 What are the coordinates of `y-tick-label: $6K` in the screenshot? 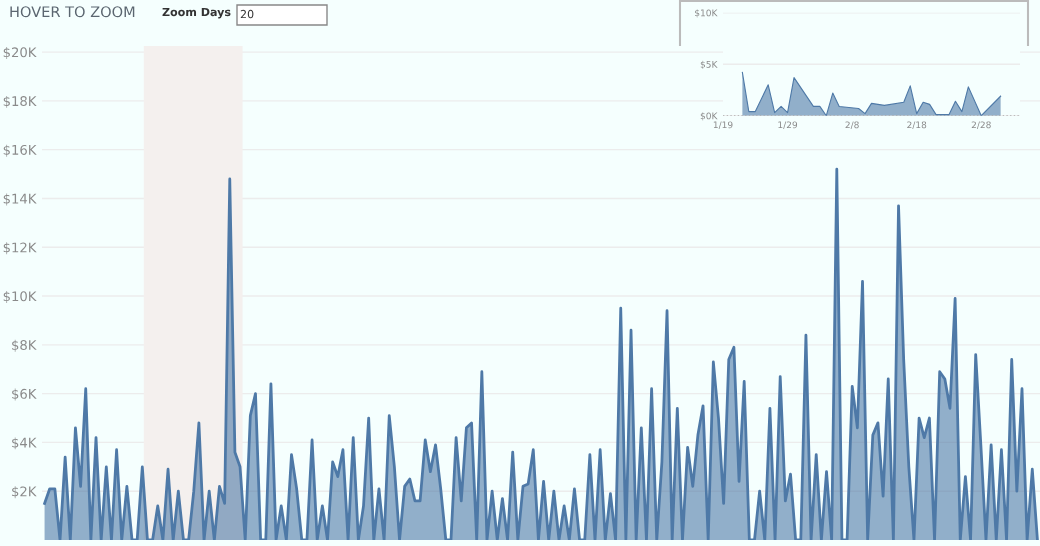 It's located at (24, 394).